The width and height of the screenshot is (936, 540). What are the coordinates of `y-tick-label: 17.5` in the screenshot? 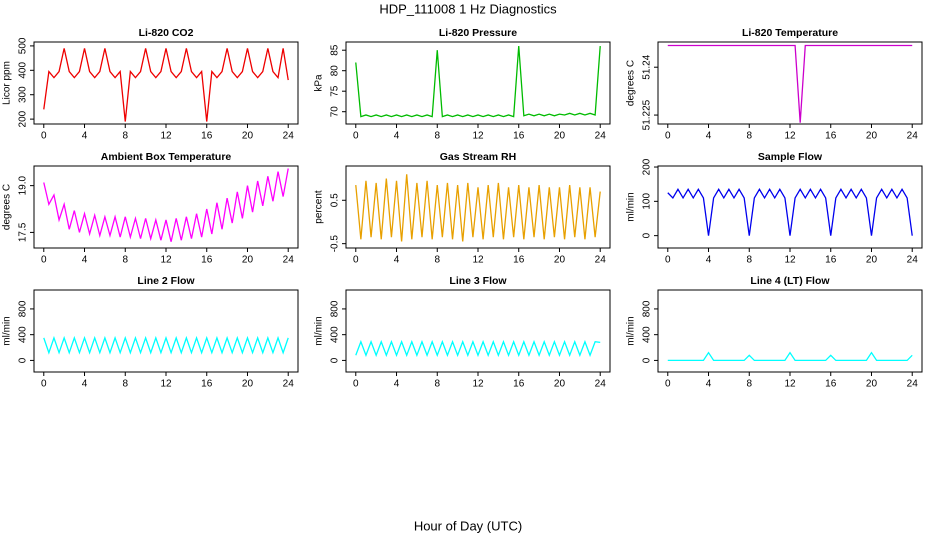 It's located at (23, 232).